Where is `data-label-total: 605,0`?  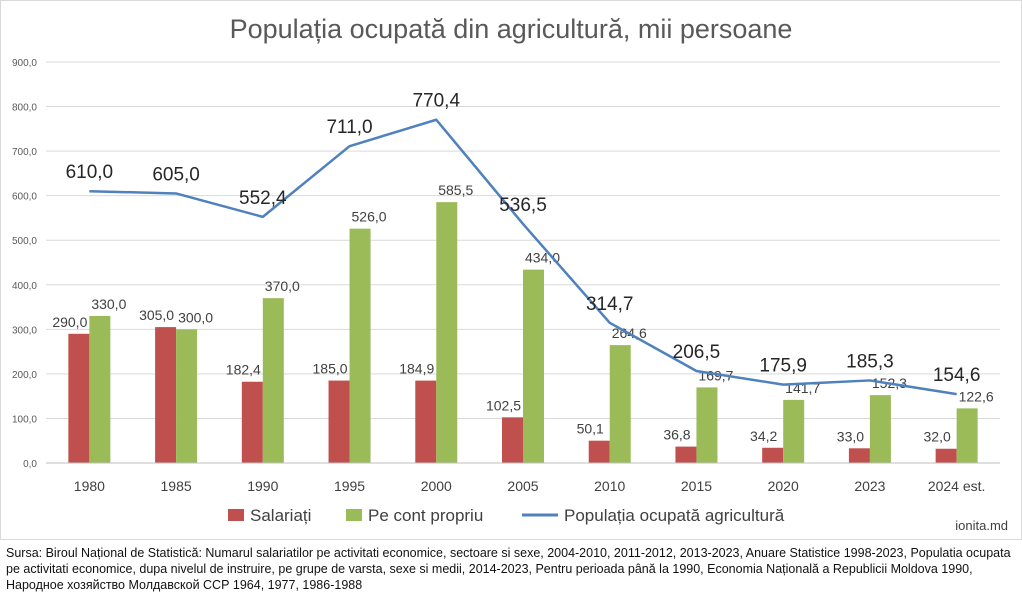 data-label-total: 605,0 is located at coordinates (176, 174).